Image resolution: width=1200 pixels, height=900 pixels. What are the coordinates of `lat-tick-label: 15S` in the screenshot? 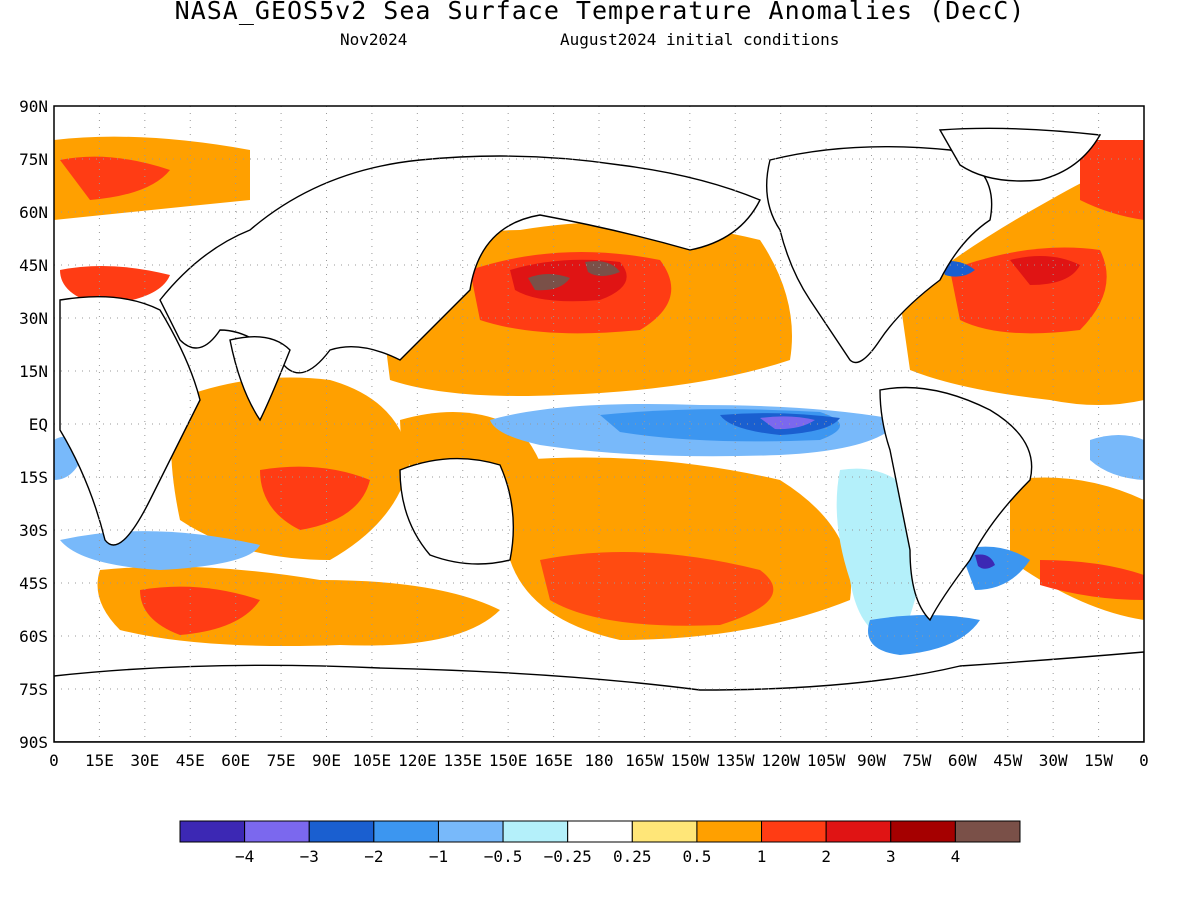 It's located at (33, 477).